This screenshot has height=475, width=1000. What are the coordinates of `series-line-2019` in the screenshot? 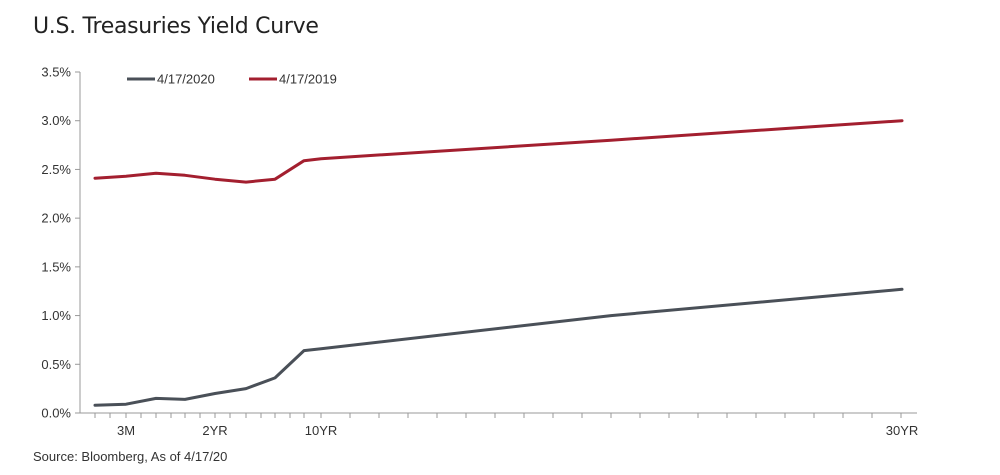 It's located at (498, 151).